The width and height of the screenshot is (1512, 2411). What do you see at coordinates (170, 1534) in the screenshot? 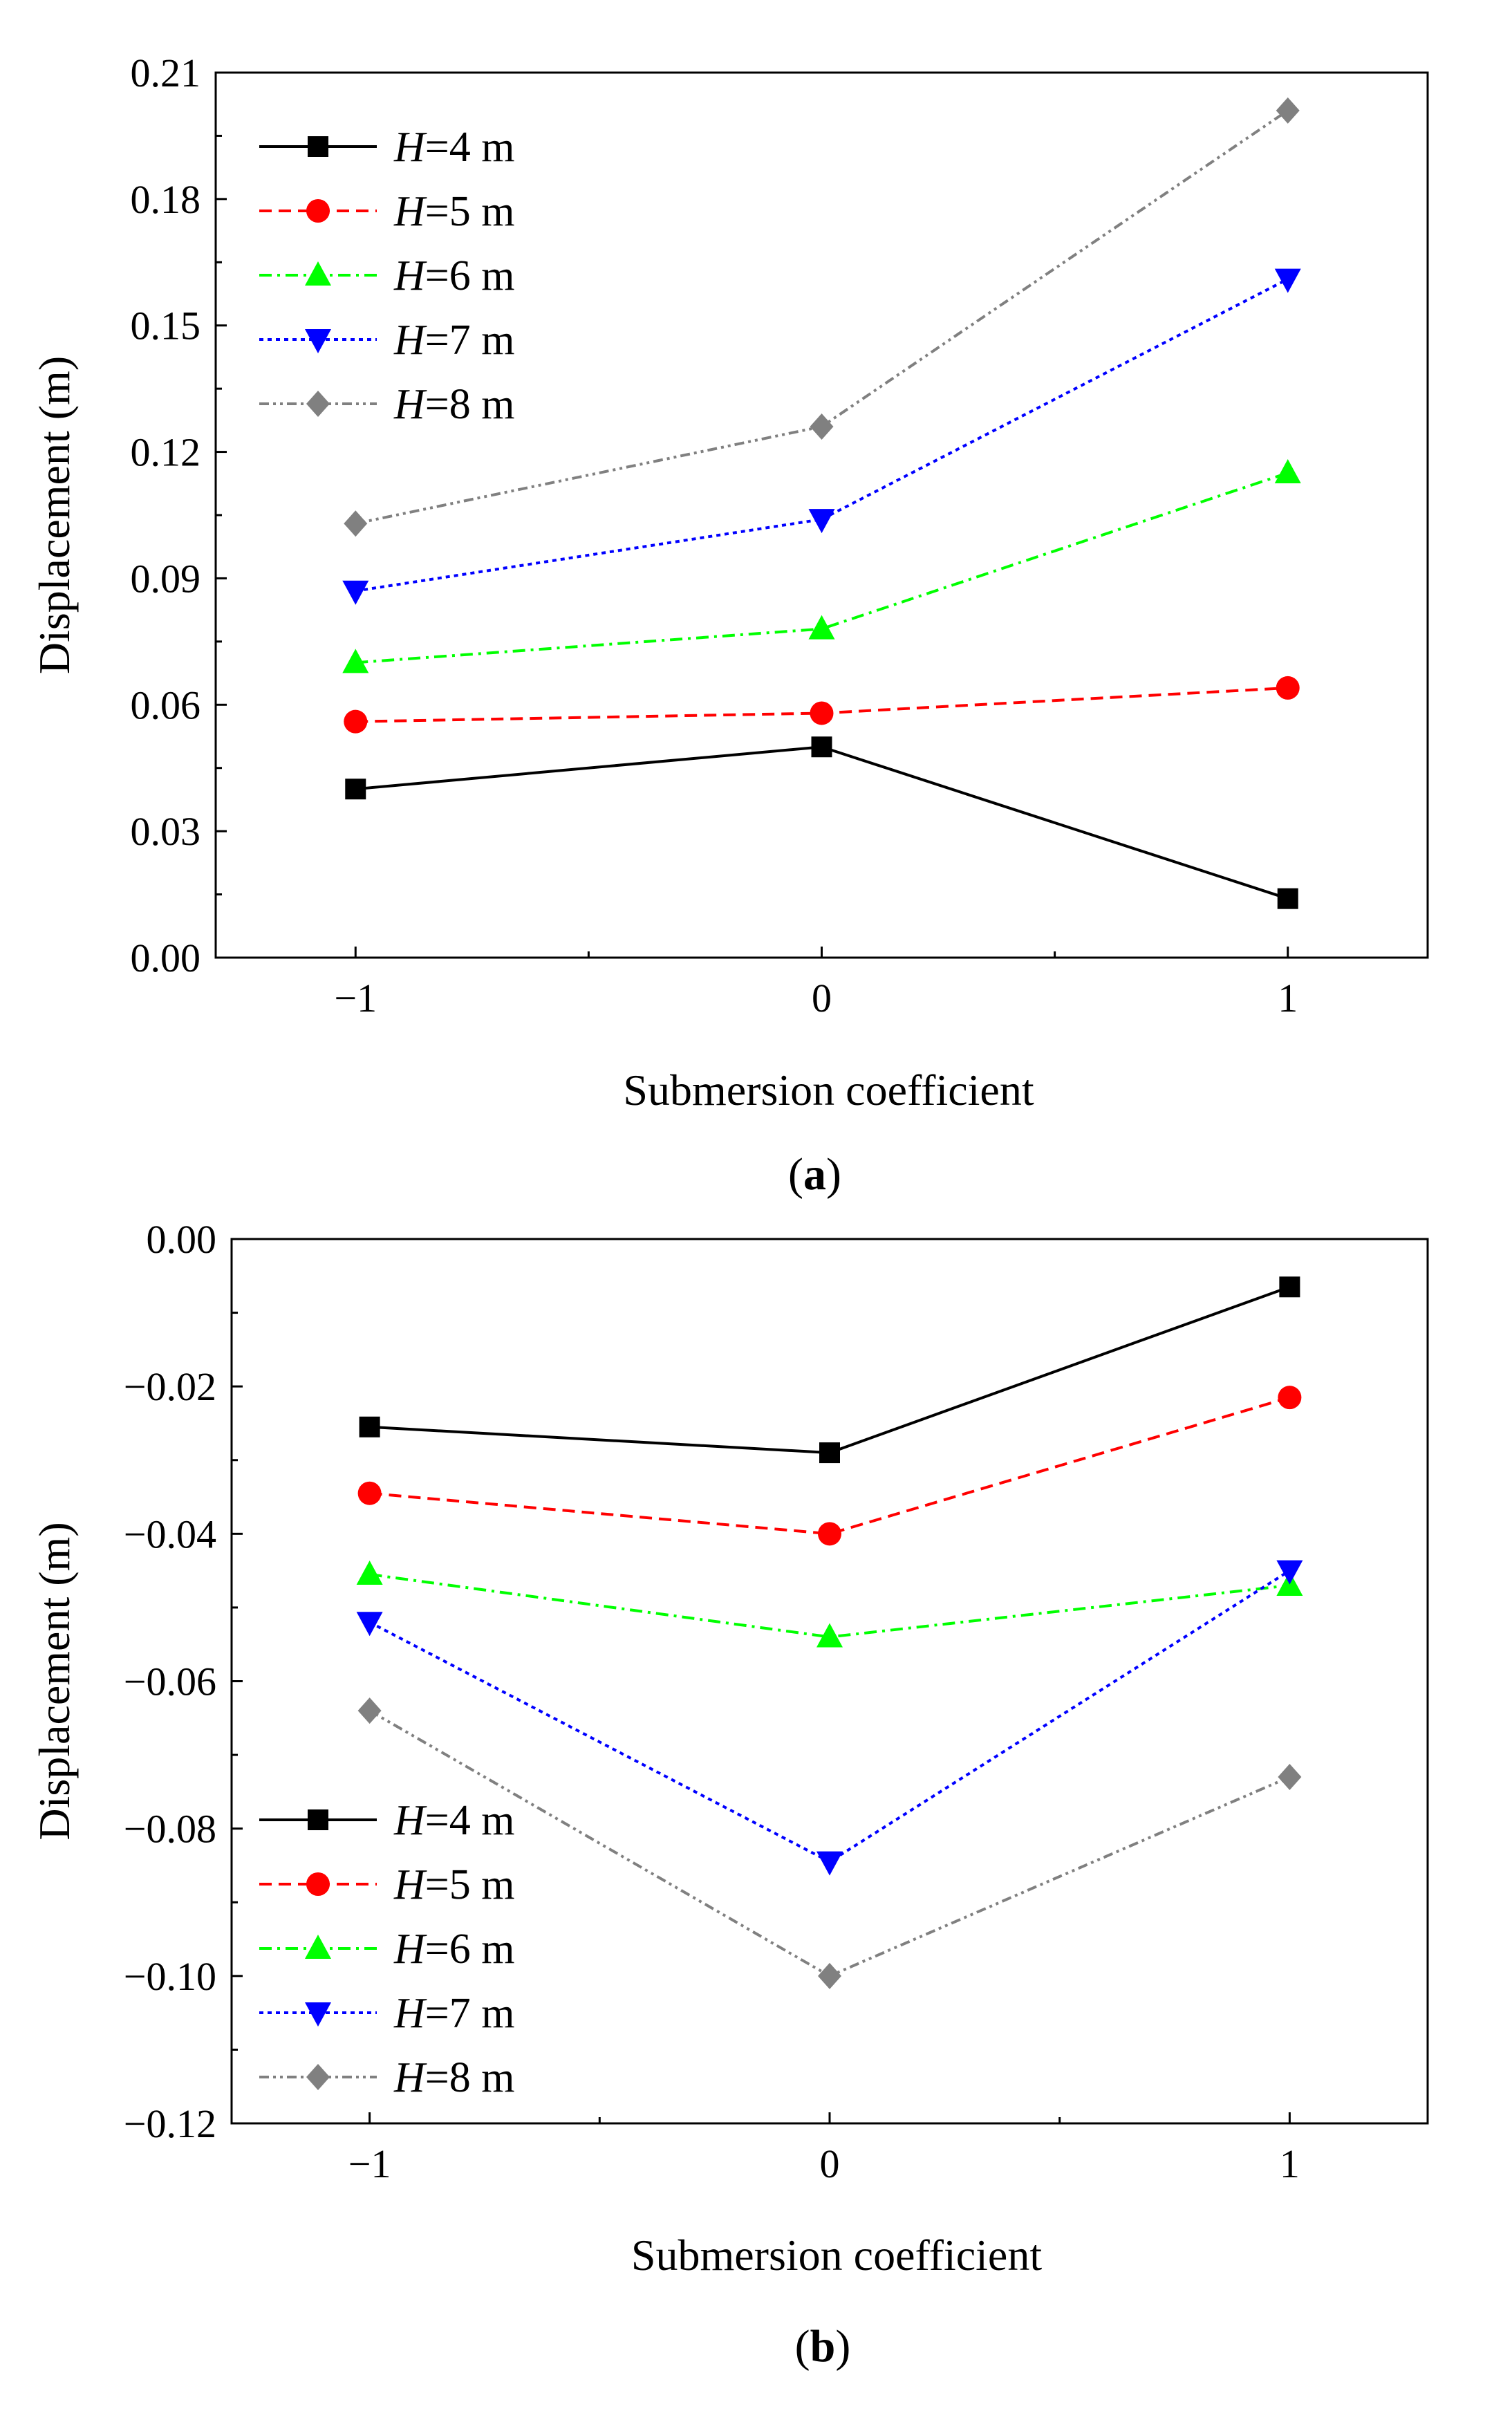
I see `y-tick-label: −0.04` at bounding box center [170, 1534].